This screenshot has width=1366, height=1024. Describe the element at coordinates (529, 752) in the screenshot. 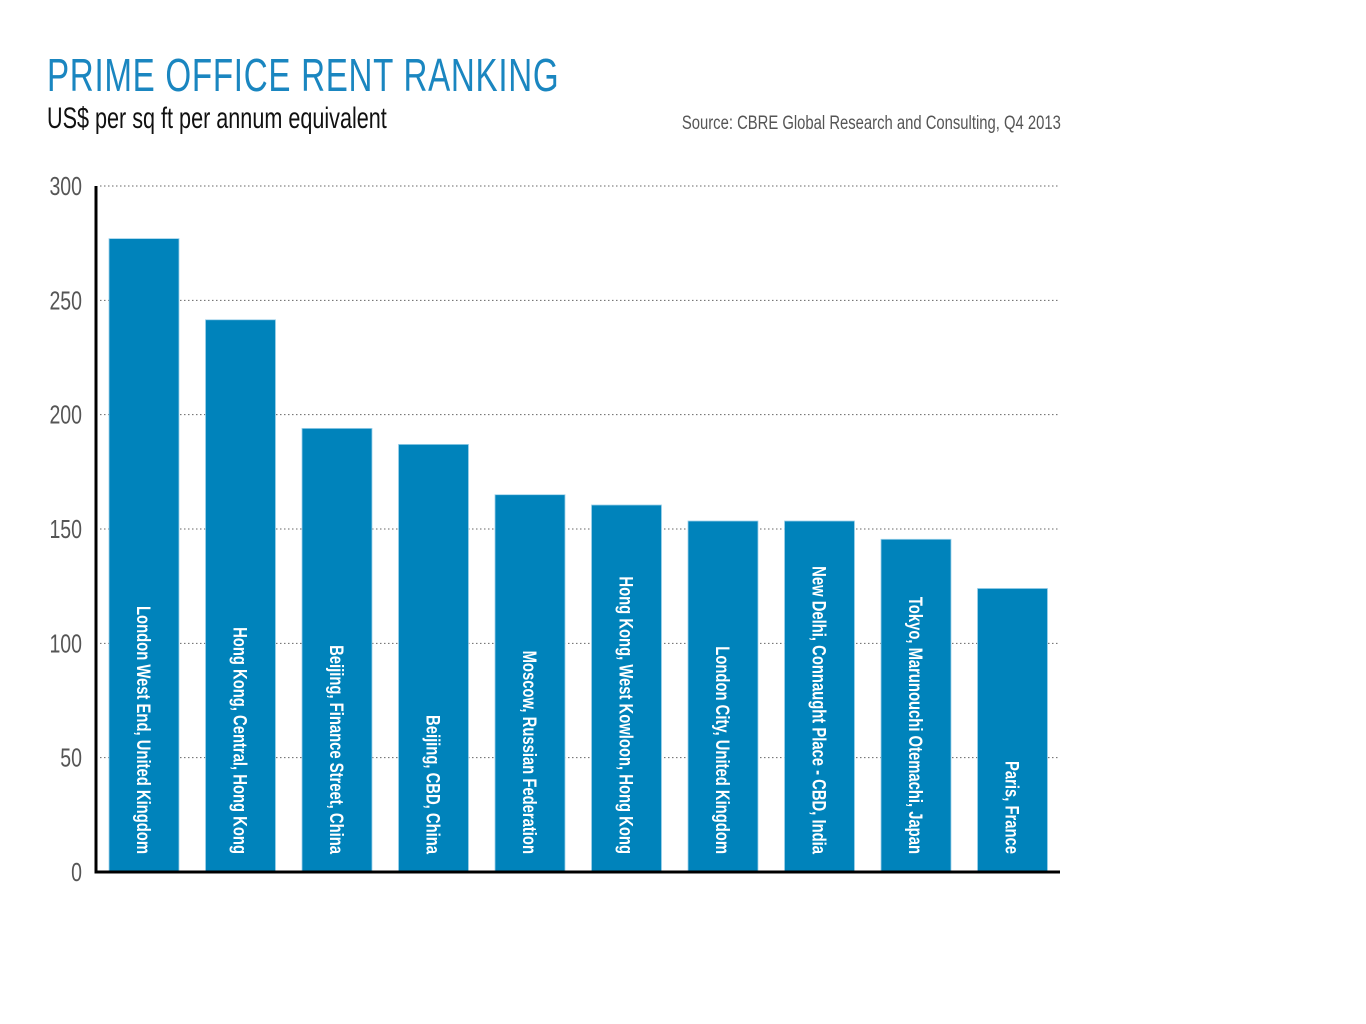

I see `bar-category-label: Moscow, Russian Federation` at that location.